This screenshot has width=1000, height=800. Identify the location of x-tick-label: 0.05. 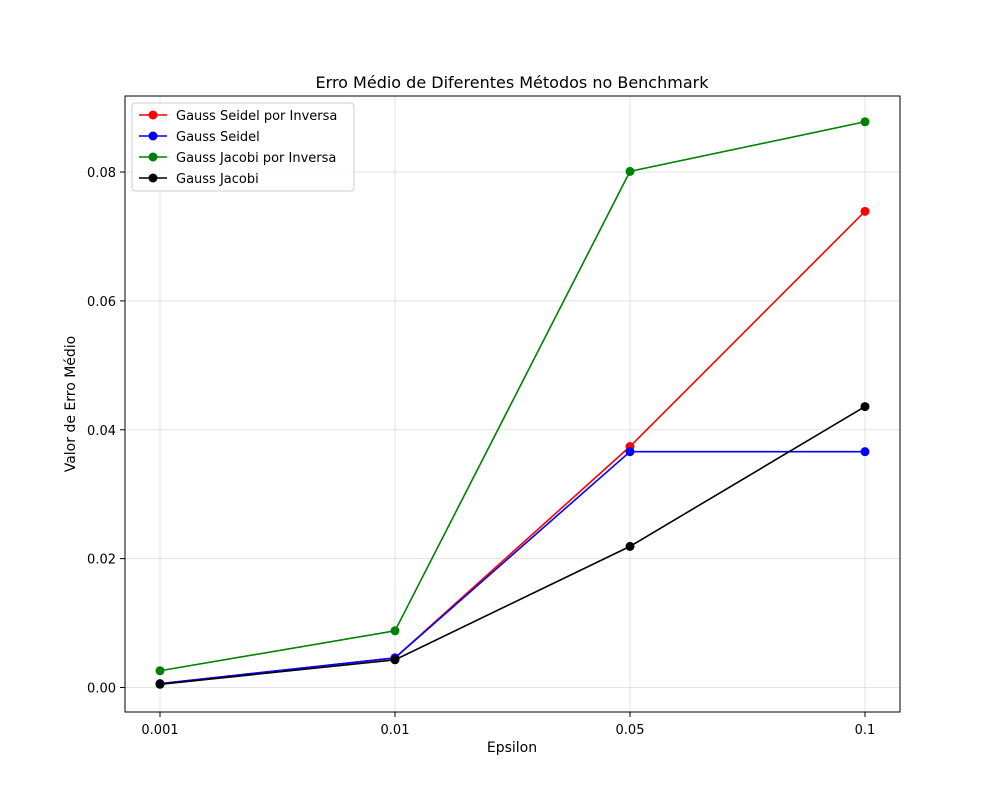
(630, 730).